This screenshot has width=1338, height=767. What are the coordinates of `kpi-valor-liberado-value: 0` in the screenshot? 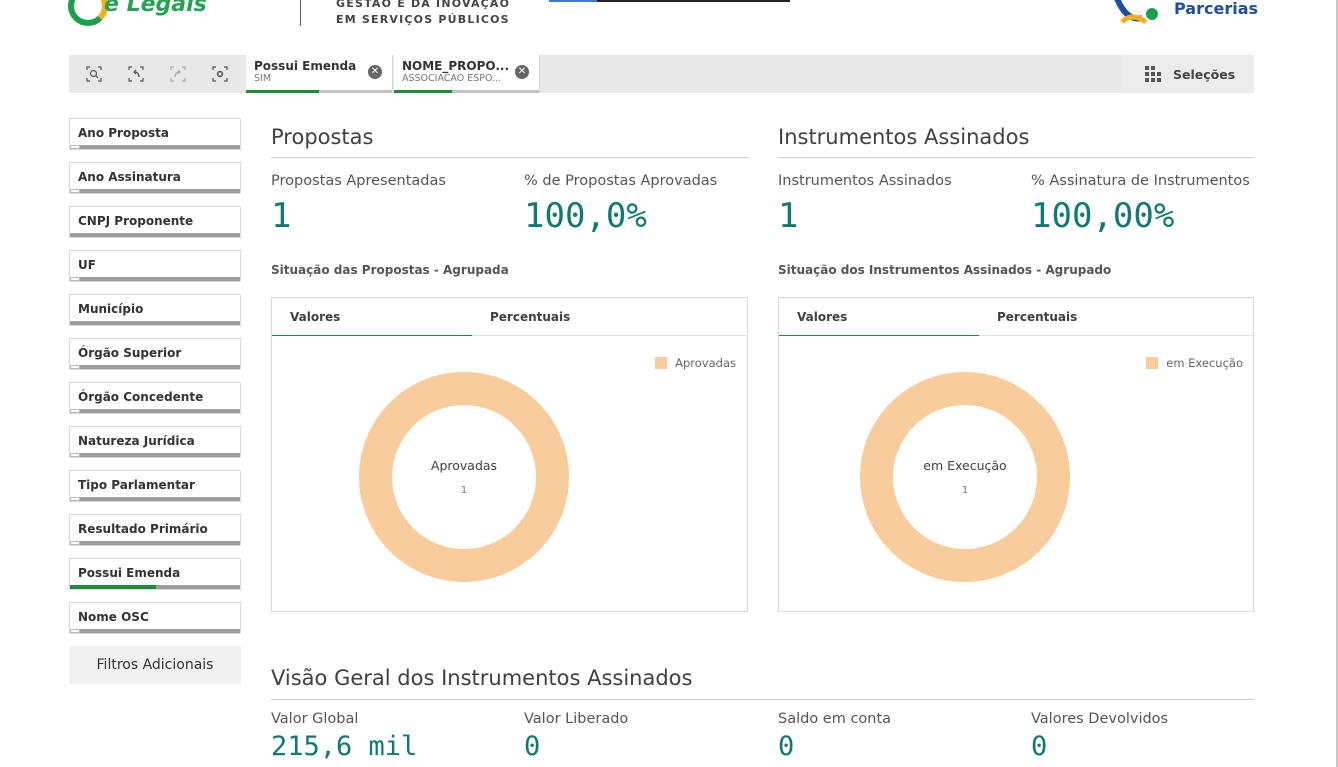 It's located at (532, 746).